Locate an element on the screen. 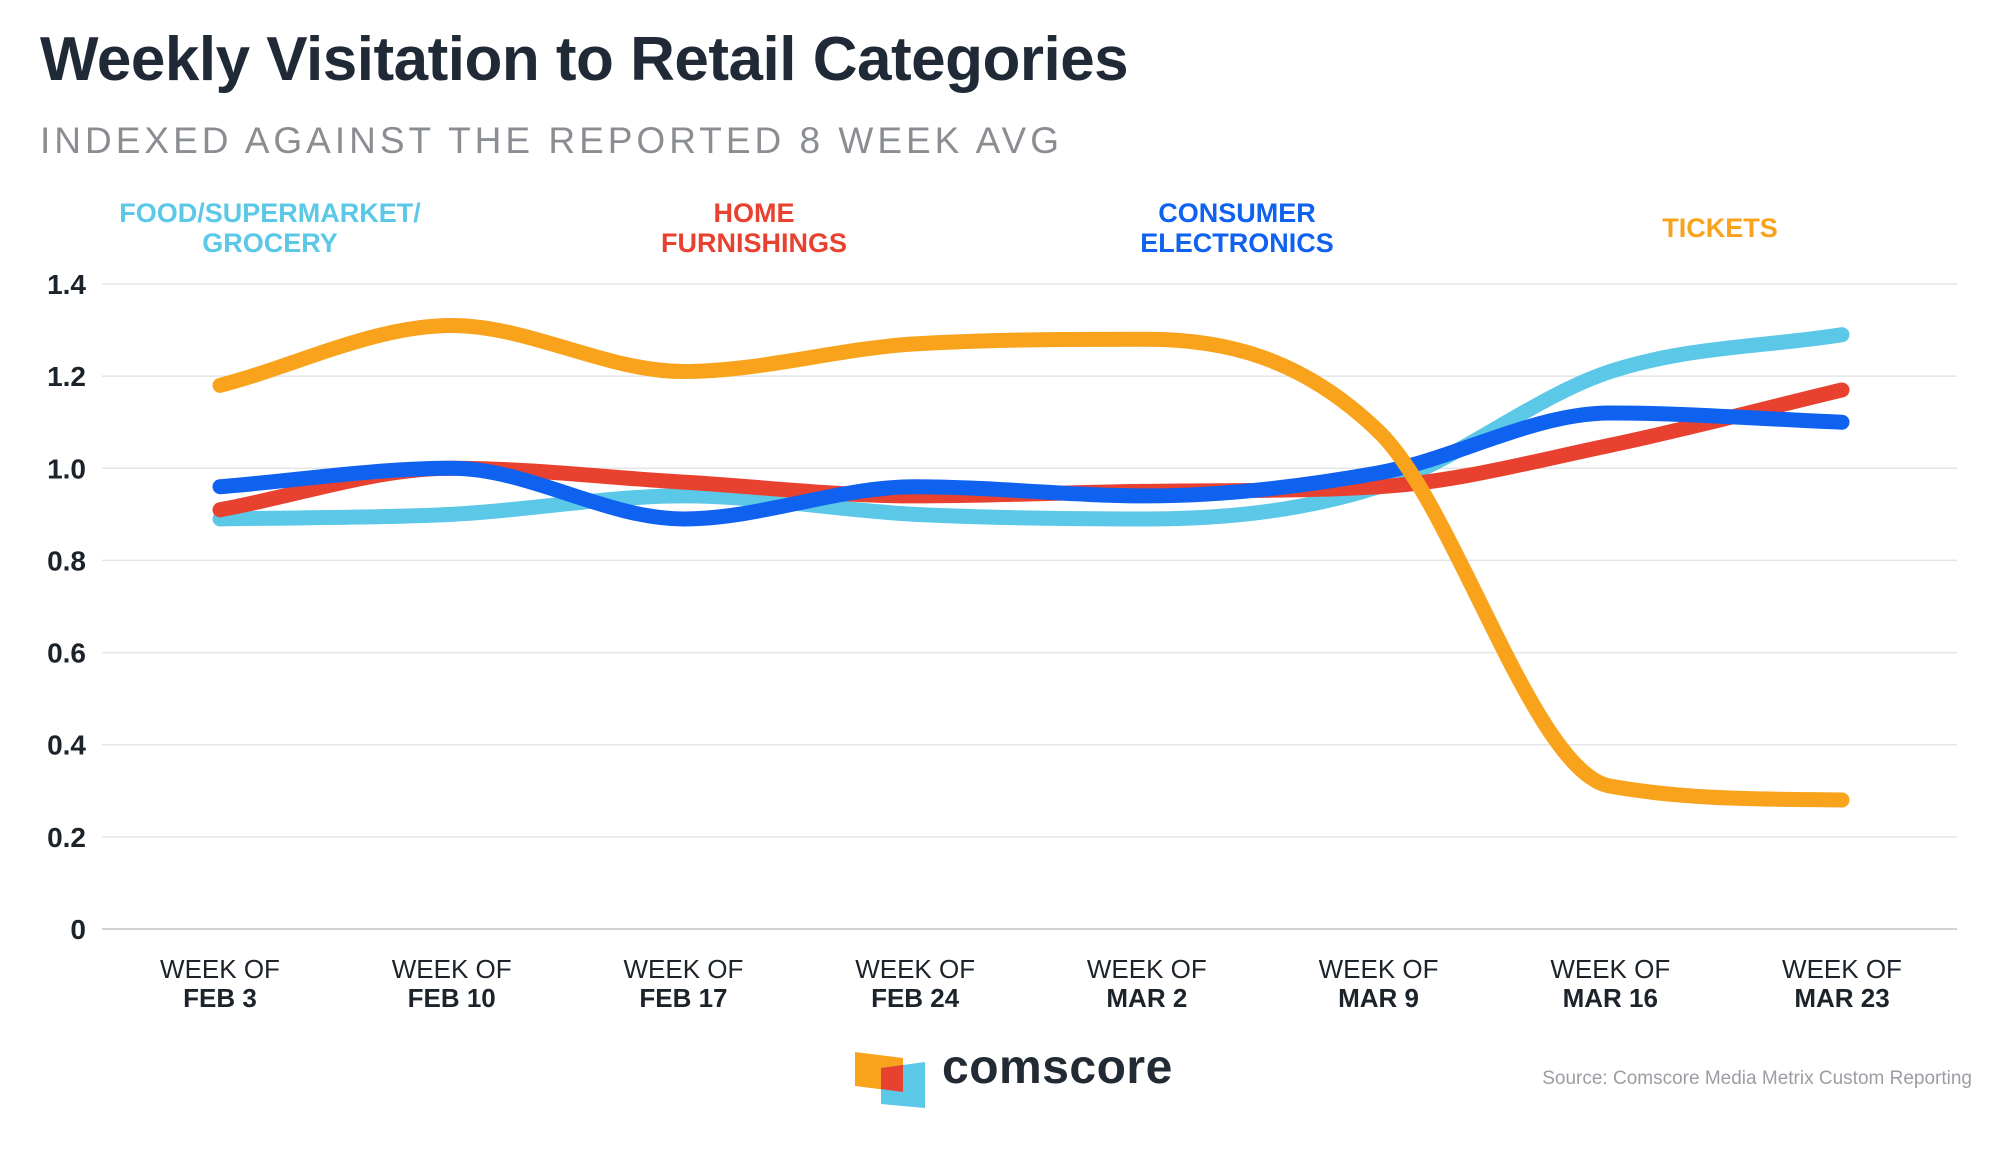  legend-home-furnishings: HOME FURNISHINGS is located at coordinates (754, 228).